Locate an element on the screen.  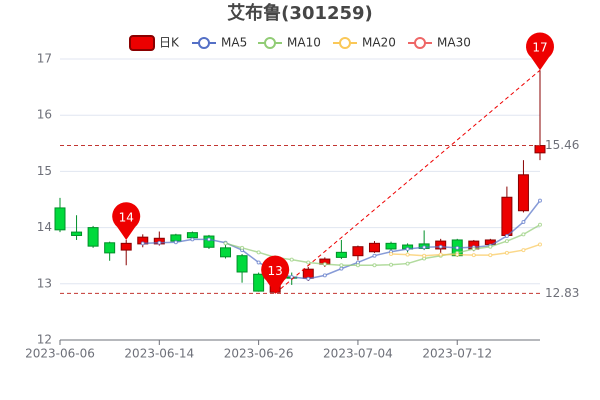
pin: 17 is located at coordinates (540, 51).